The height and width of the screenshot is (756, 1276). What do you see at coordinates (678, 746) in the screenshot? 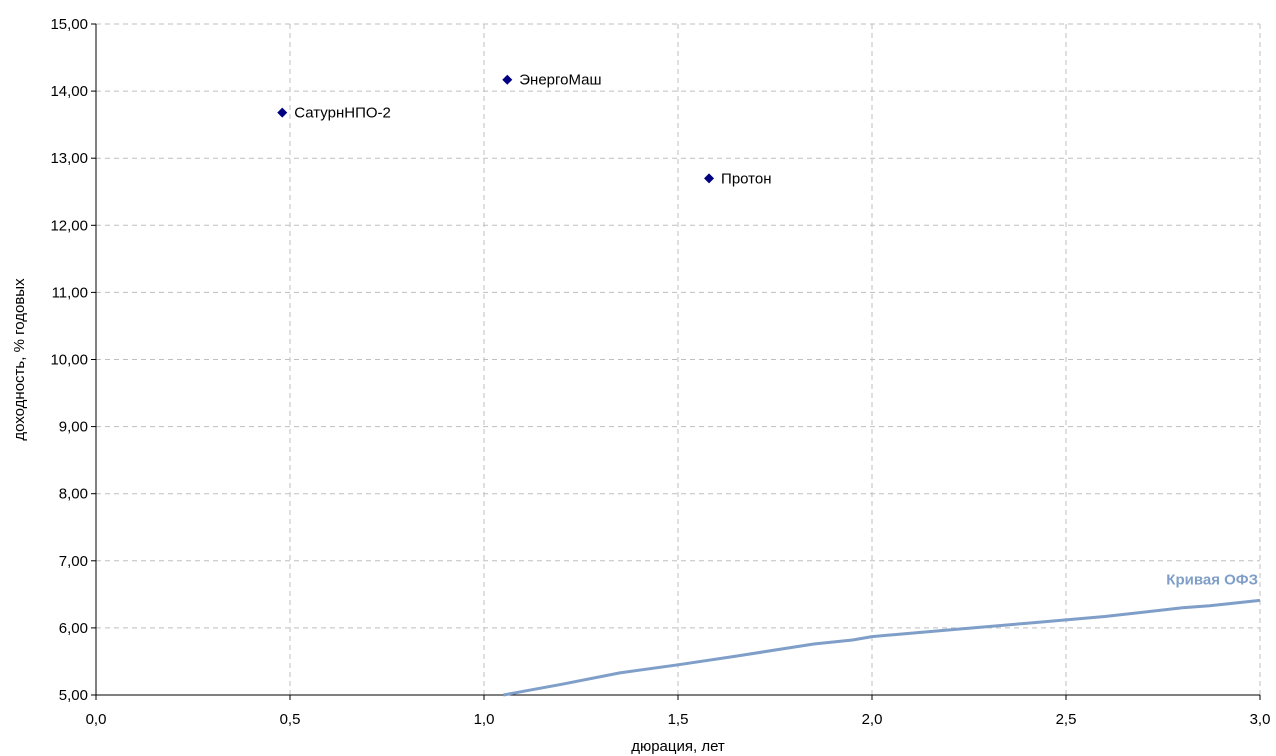
I see `x-axis-title: дюрация, лет` at bounding box center [678, 746].